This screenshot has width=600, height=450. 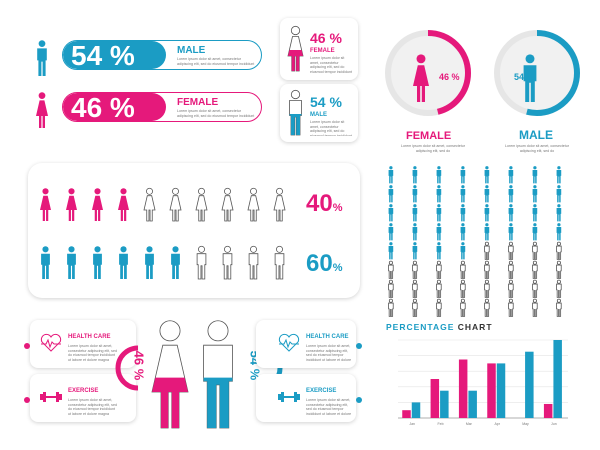 I want to click on donut-m-percent: 54 %, so click(x=524, y=77).